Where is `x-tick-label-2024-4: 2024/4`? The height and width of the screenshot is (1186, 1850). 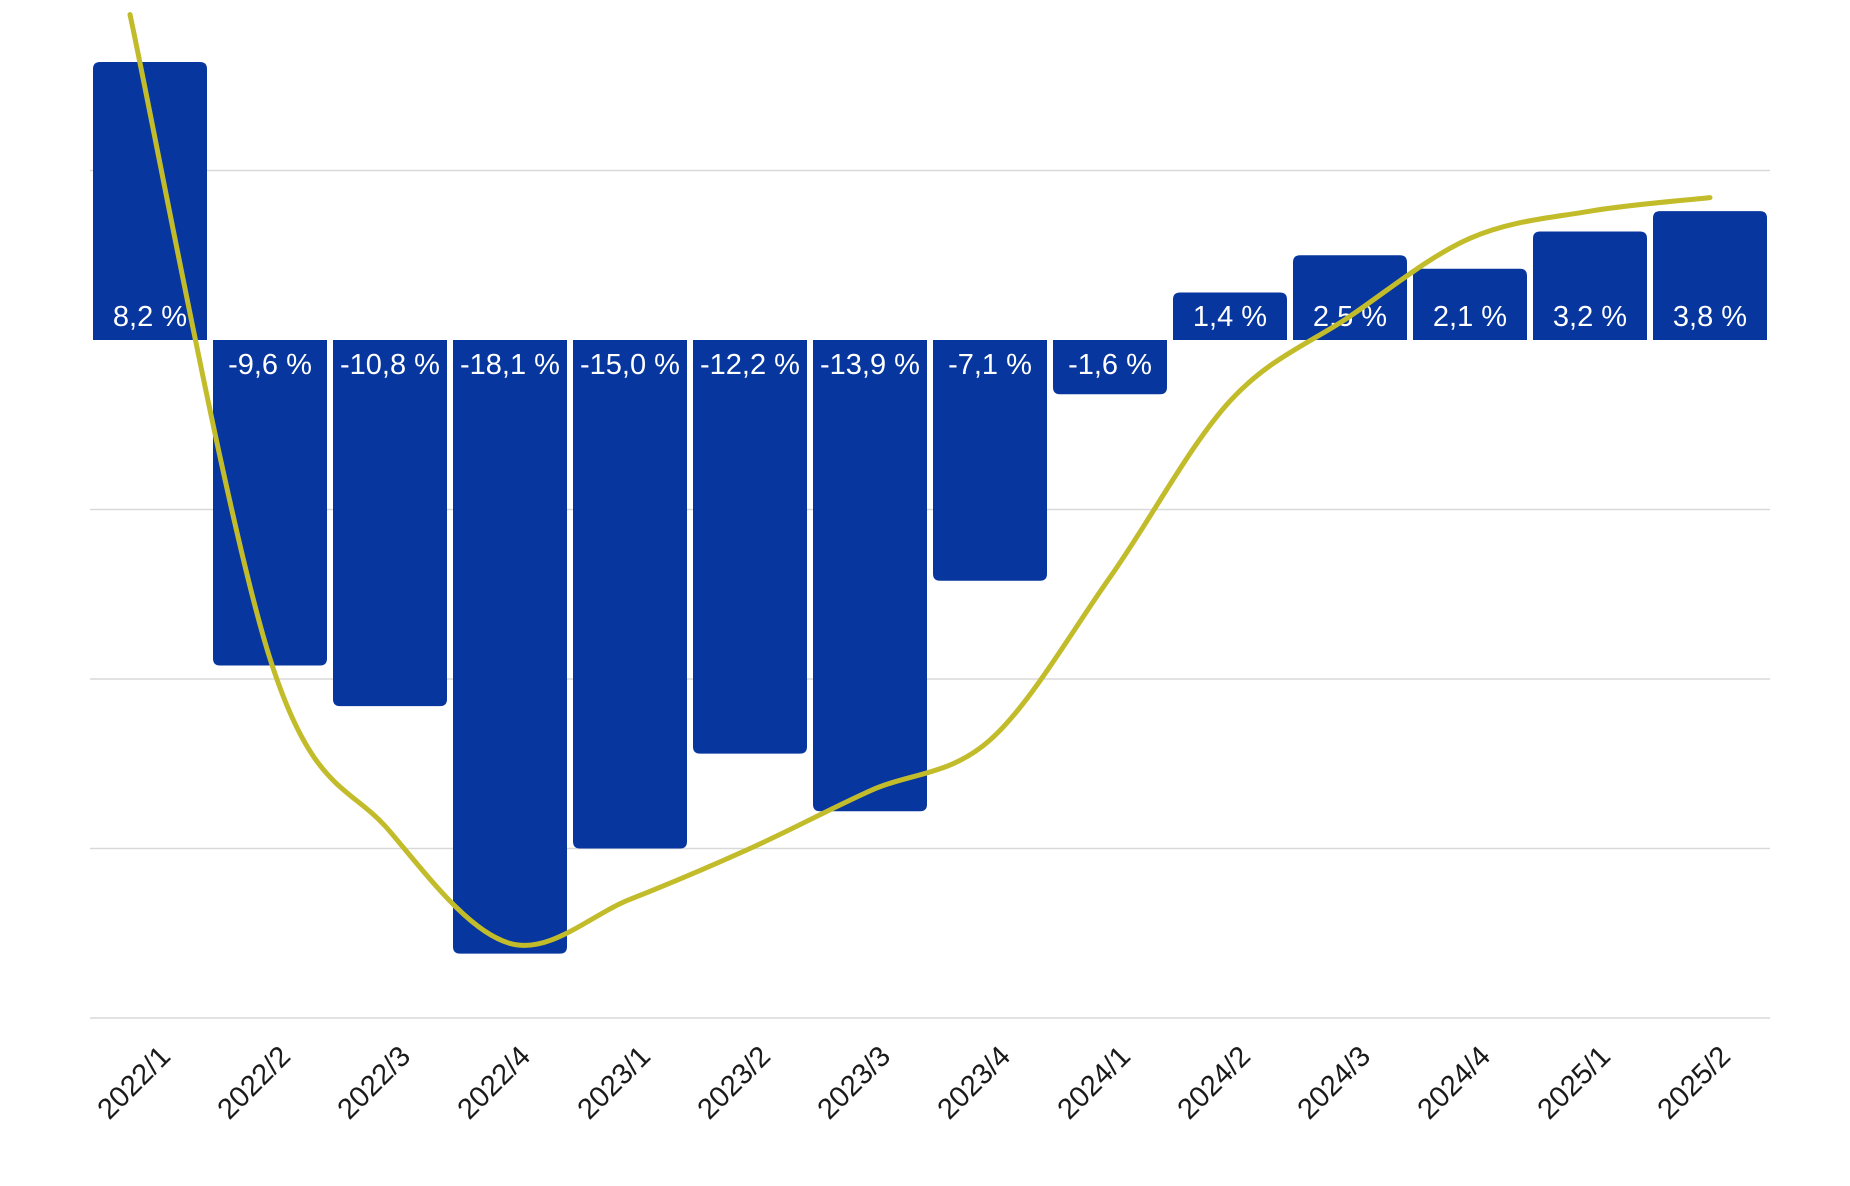 x-tick-label-2024-4: 2024/4 is located at coordinates (1454, 1082).